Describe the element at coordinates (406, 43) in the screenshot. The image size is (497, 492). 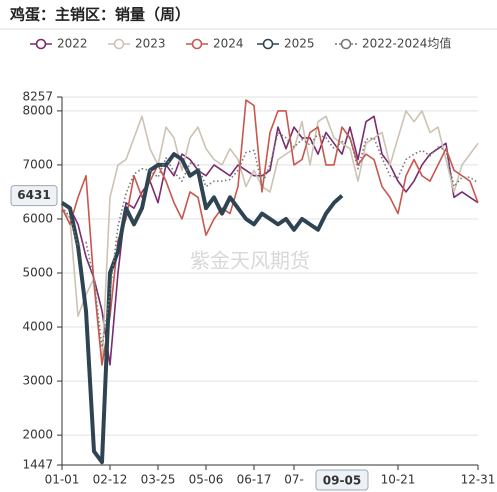
I see `legend-label: 2022-2024均值` at that location.